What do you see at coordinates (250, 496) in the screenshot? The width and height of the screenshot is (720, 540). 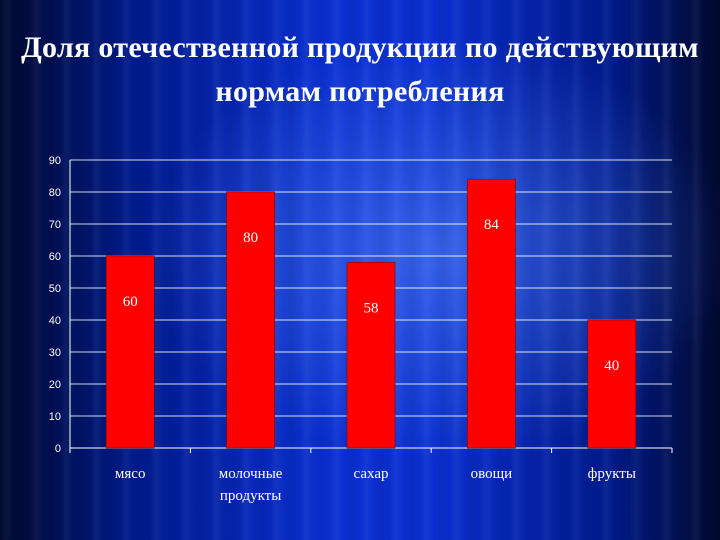 I see `category-label: продукты` at bounding box center [250, 496].